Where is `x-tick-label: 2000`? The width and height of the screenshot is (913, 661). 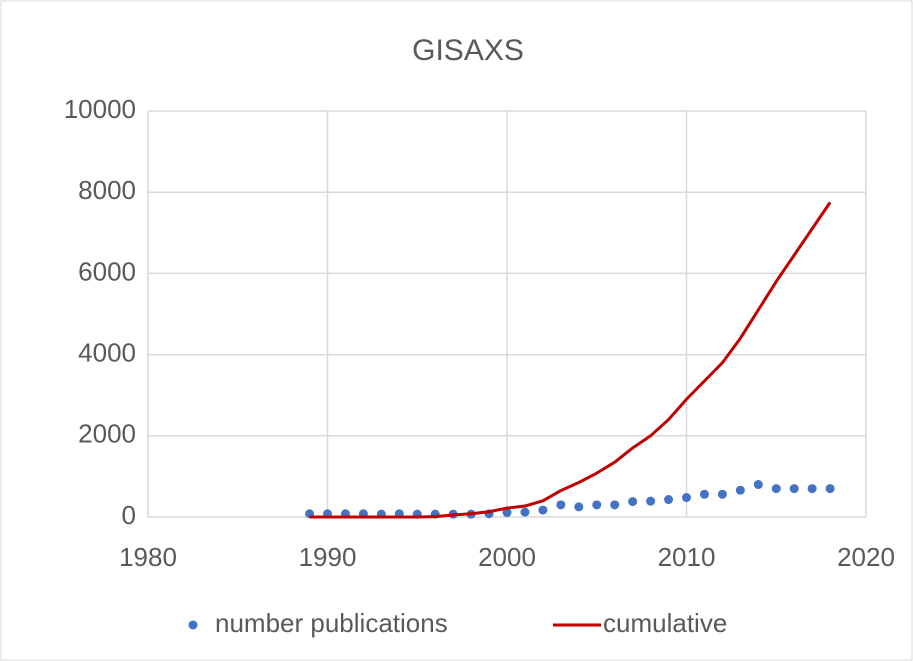
x-tick-label: 2000 is located at coordinates (507, 557).